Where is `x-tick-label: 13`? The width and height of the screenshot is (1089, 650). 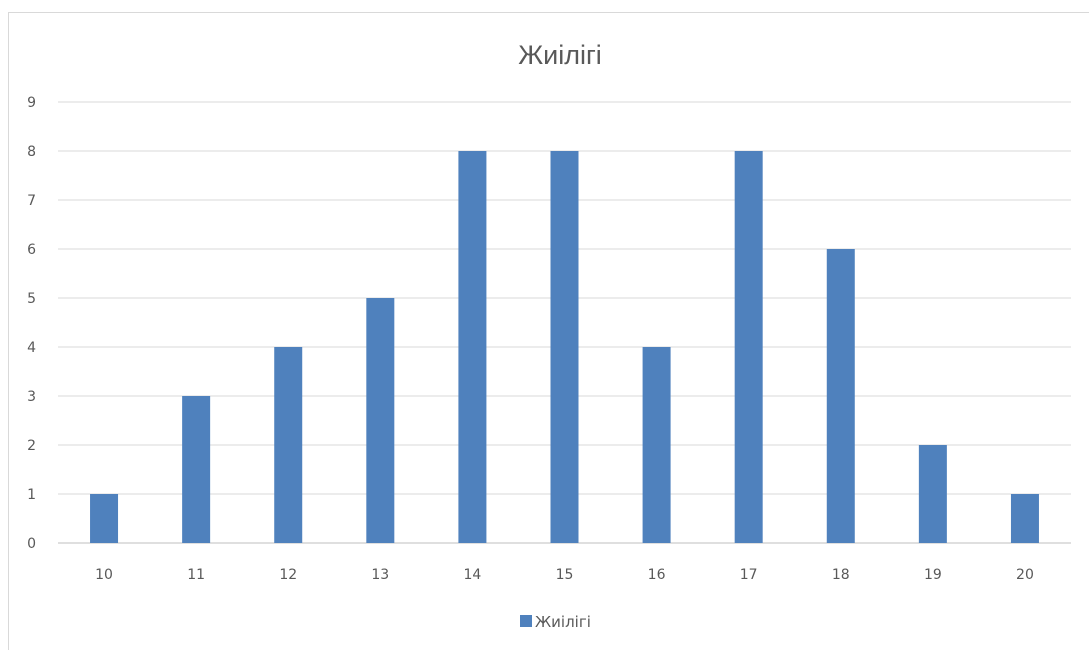
x-tick-label: 13 is located at coordinates (380, 575).